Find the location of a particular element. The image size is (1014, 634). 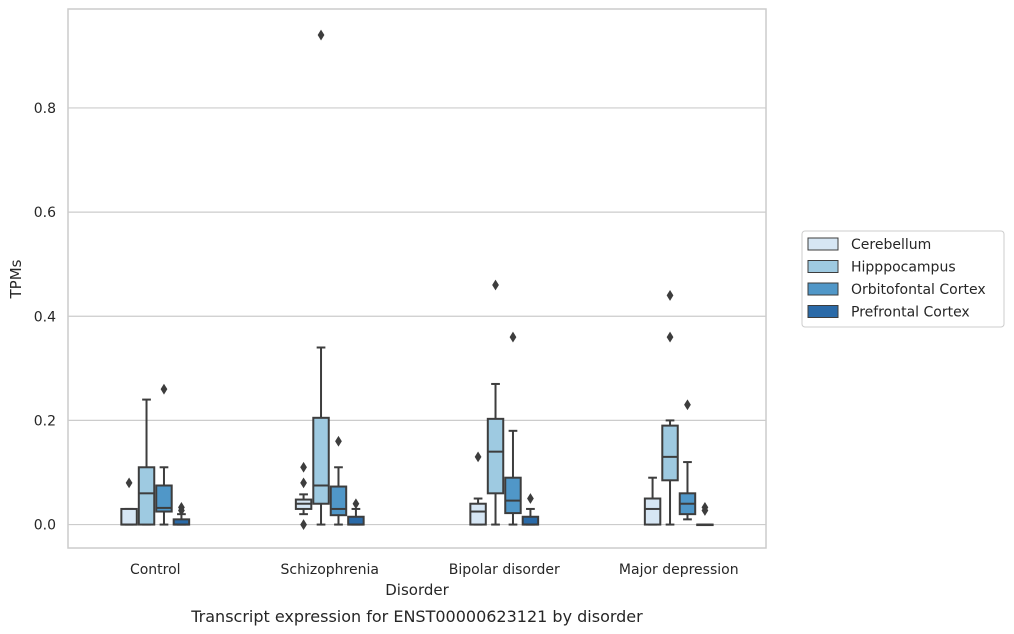

legend-label: Cerebellum is located at coordinates (891, 245).